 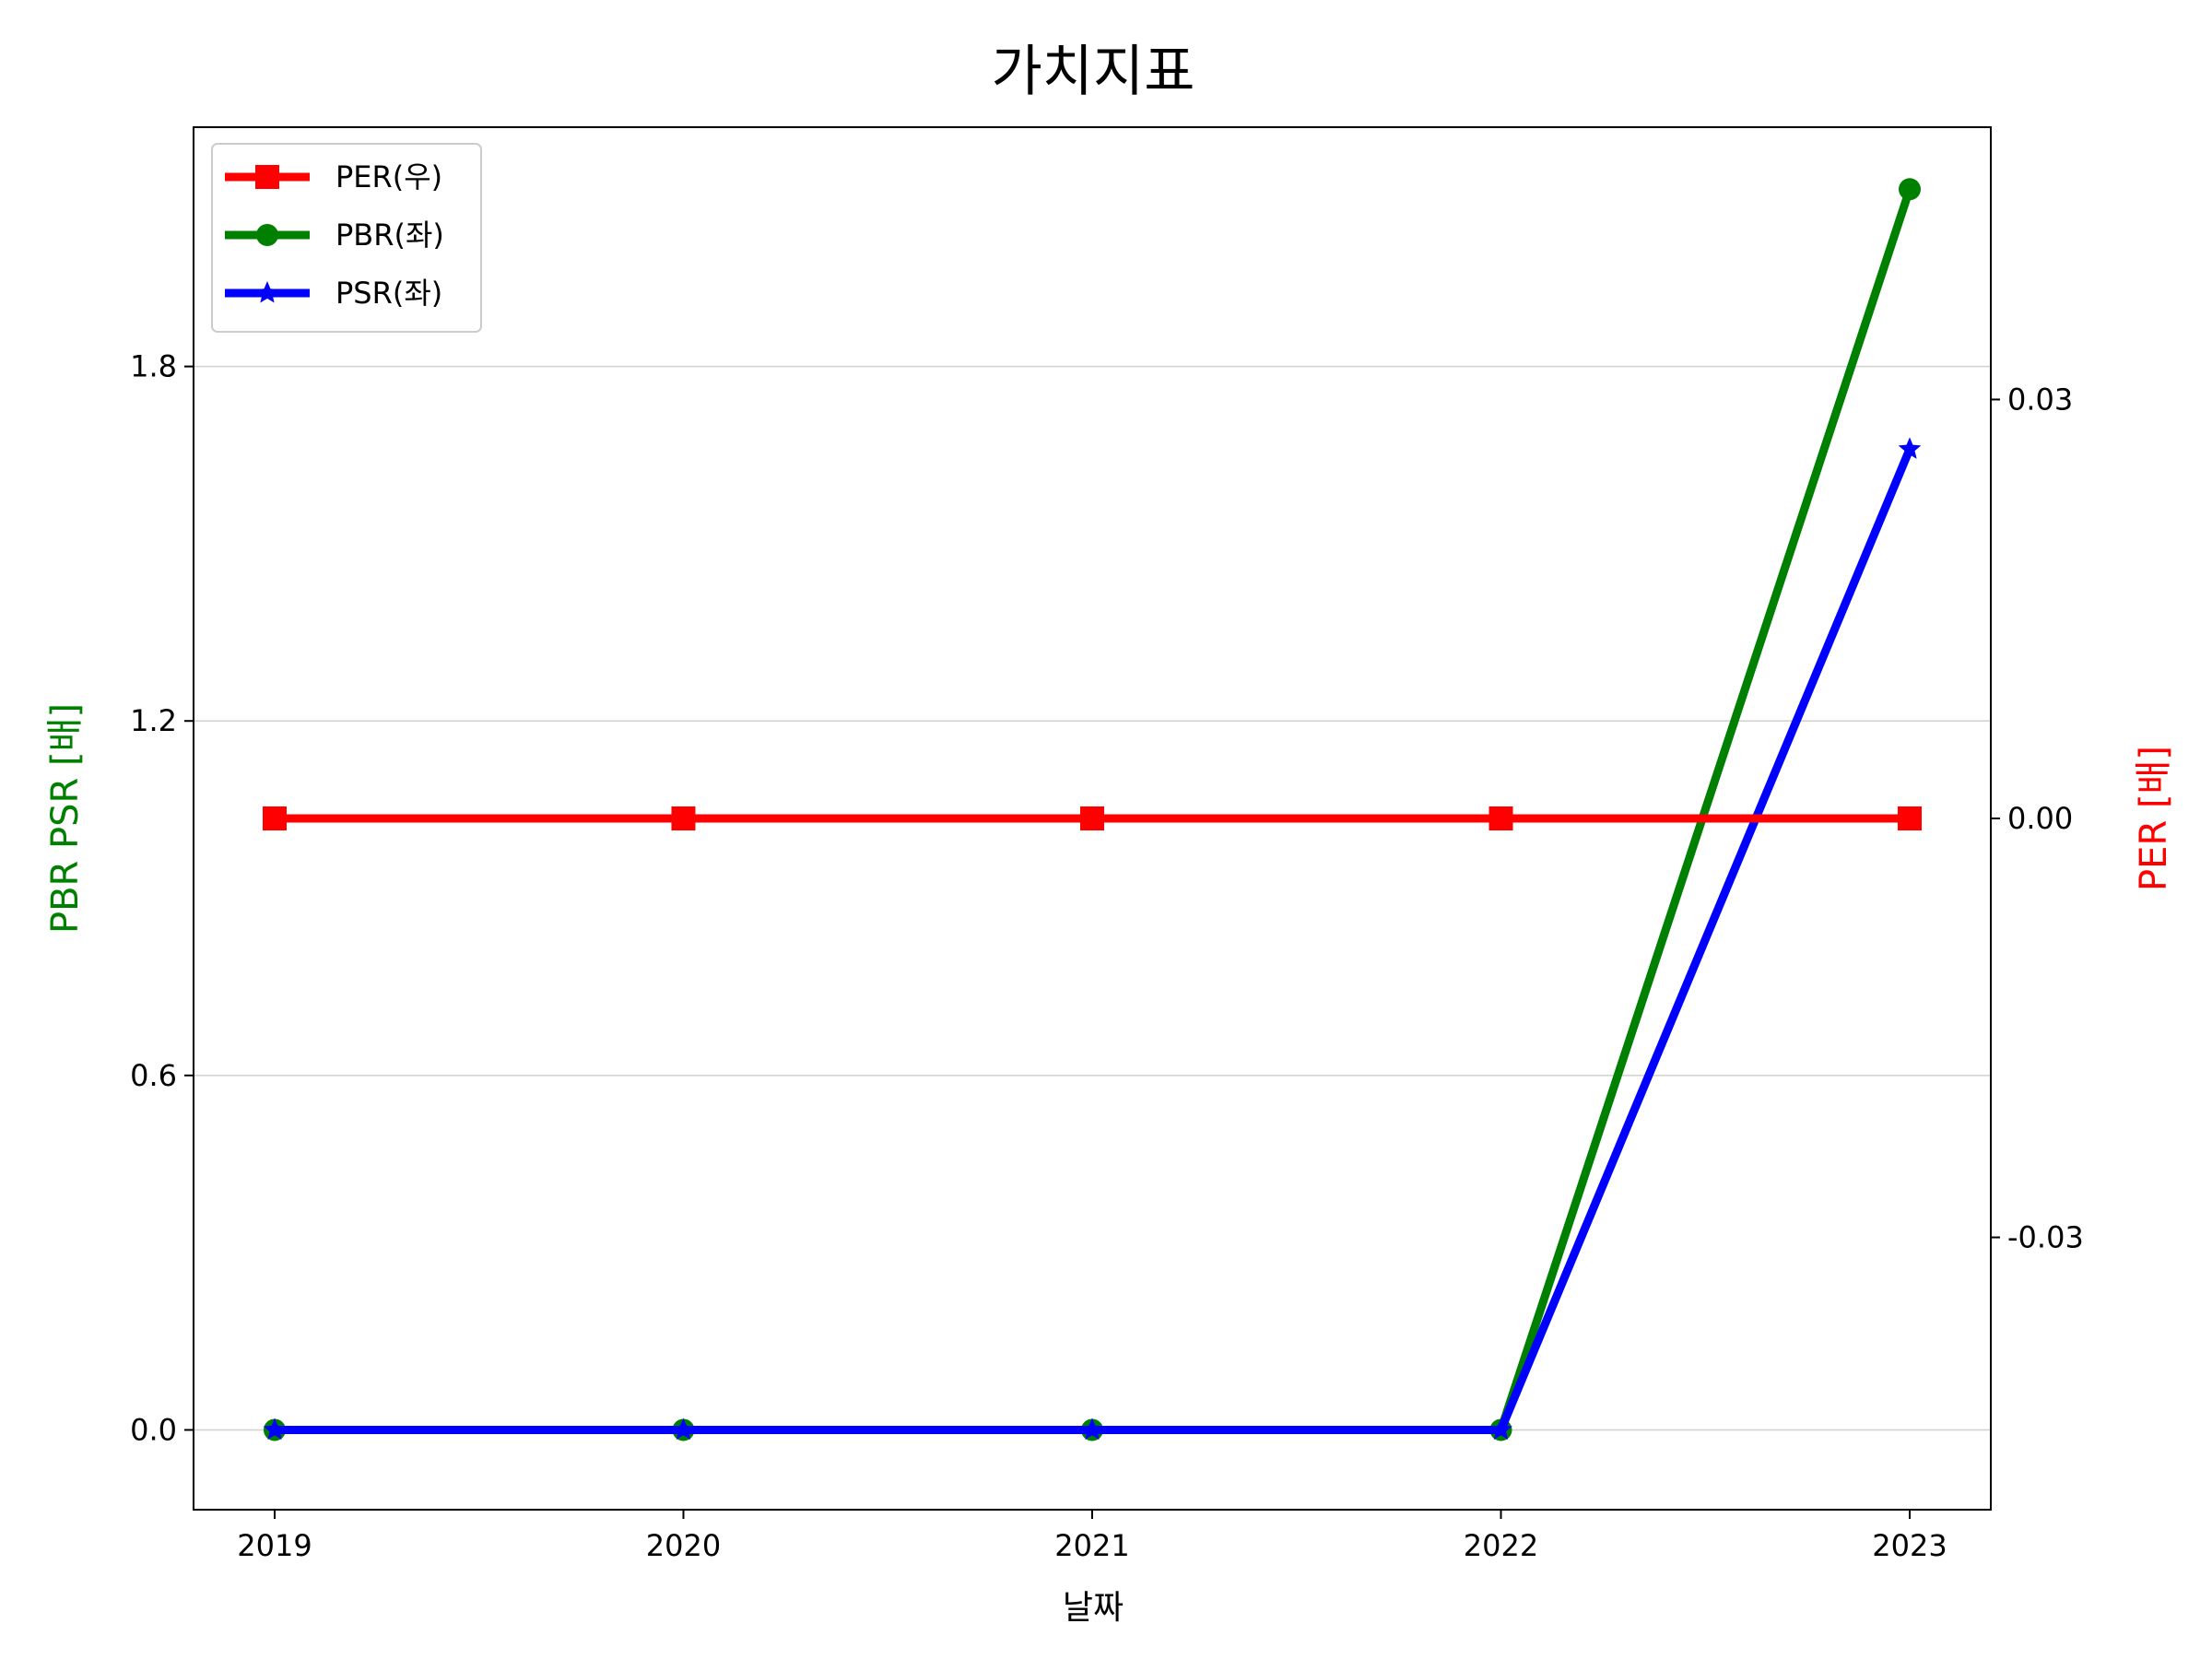 What do you see at coordinates (1500, 1429) in the screenshot?
I see `data-point-psr-2022` at bounding box center [1500, 1429].